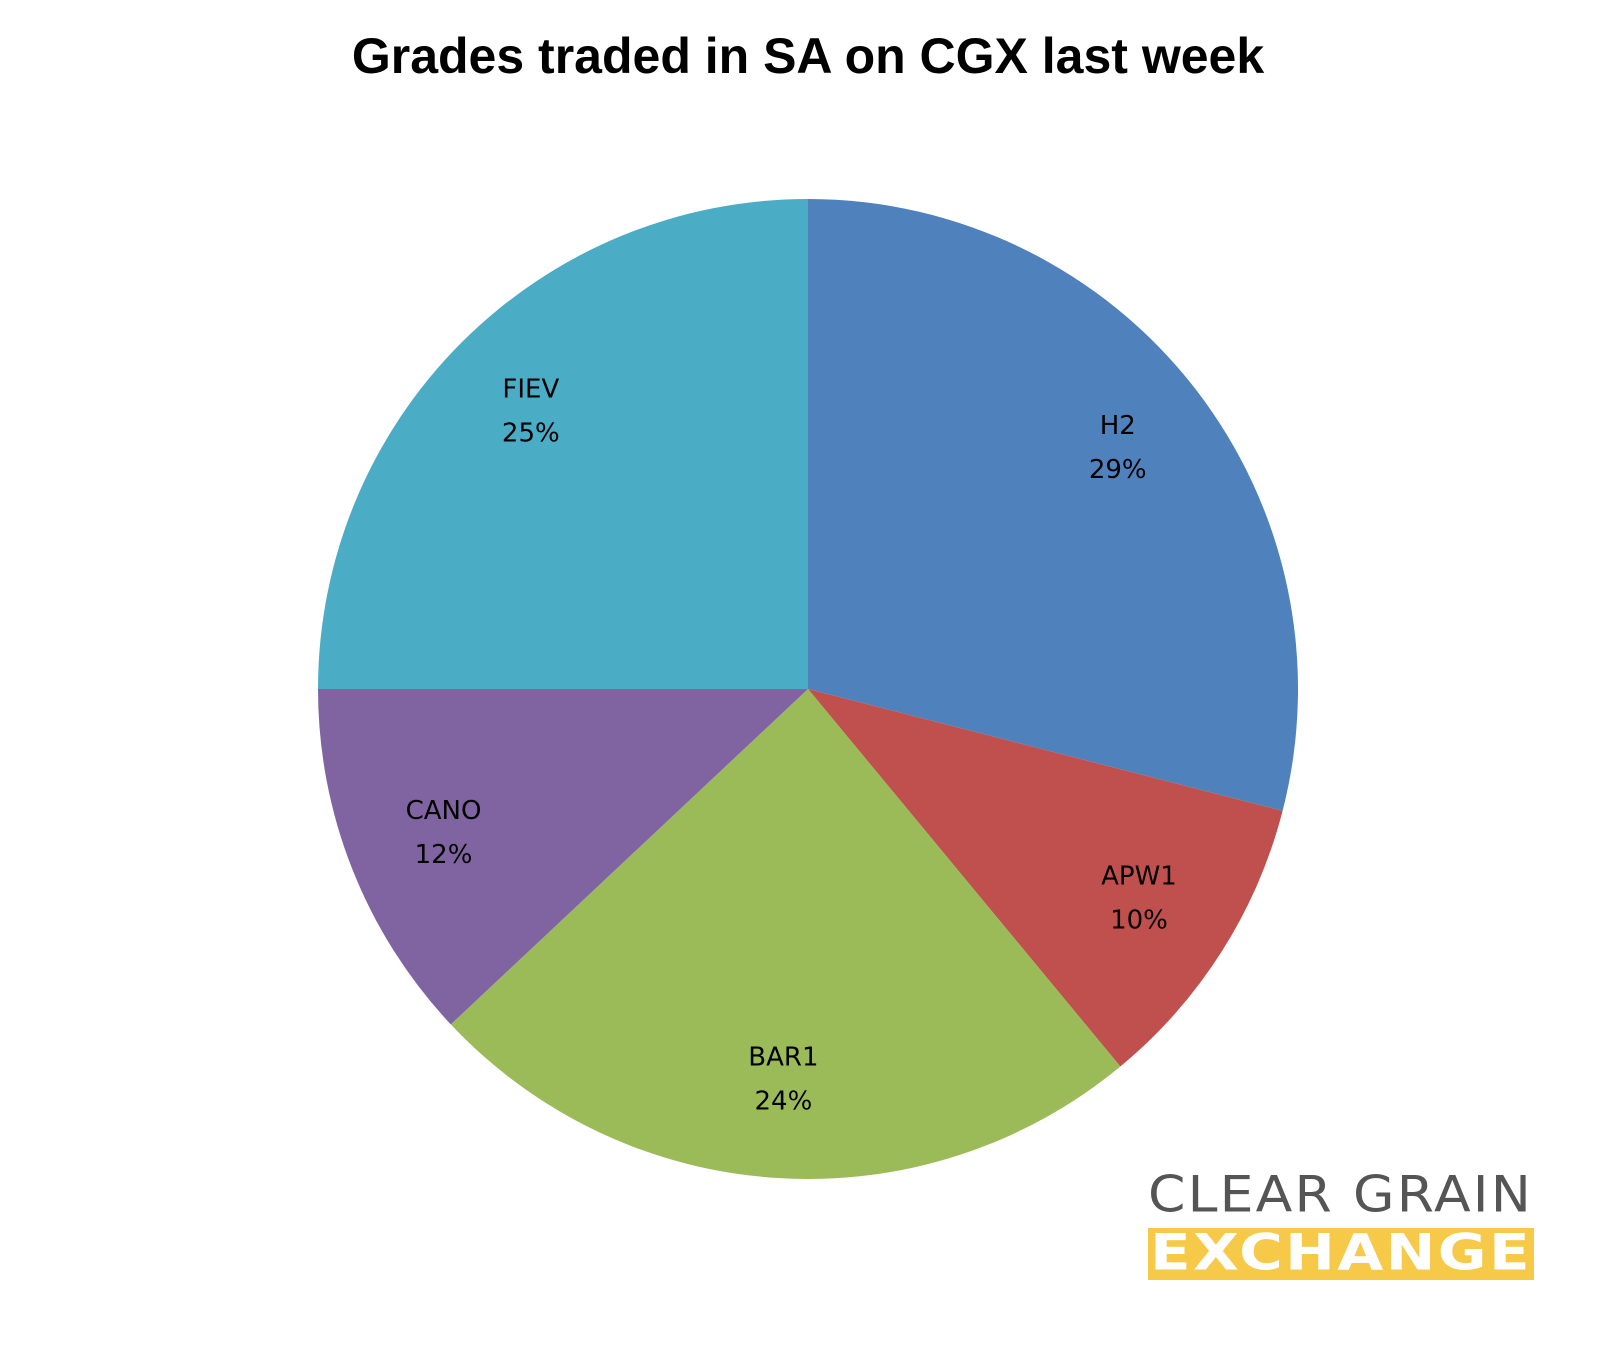 The width and height of the screenshot is (1609, 1355). I want to click on slice-value: 10%, so click(1139, 921).